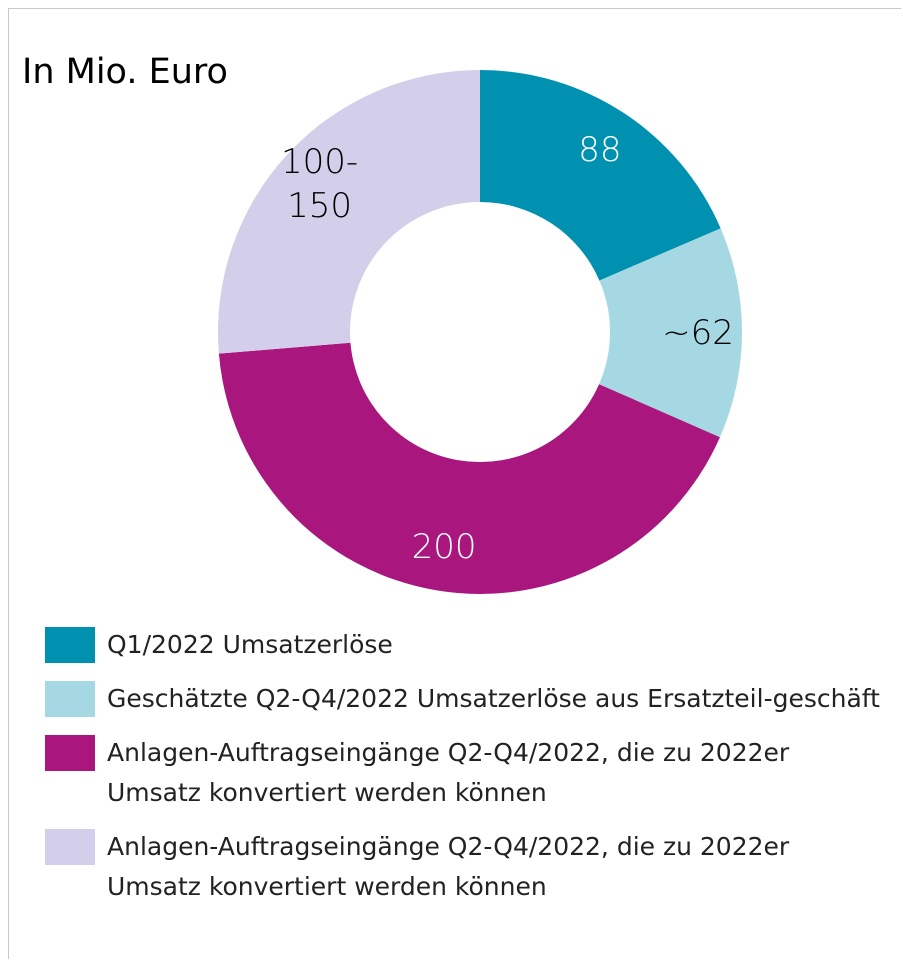 The height and width of the screenshot is (961, 903). What do you see at coordinates (600, 149) in the screenshot?
I see `data-label: 88` at bounding box center [600, 149].